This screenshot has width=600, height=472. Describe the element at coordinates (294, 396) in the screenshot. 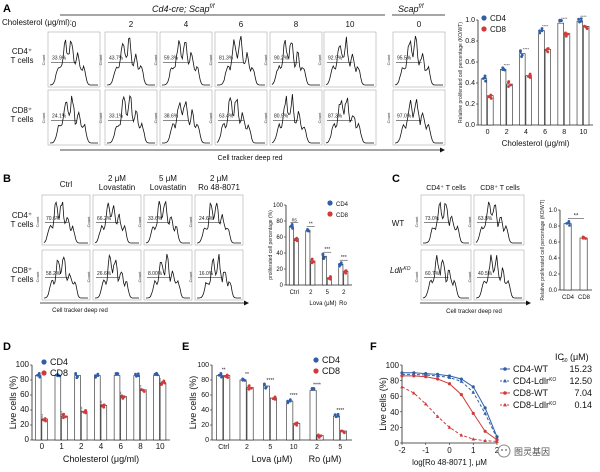

I see `panel-e-sig-3: ****` at that location.